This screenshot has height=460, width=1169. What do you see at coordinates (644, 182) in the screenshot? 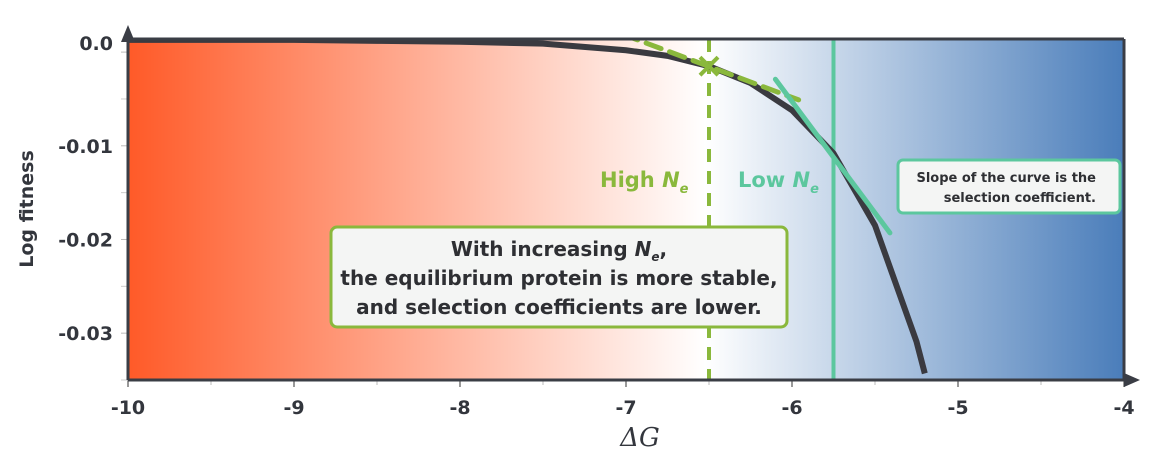
I see `high-ne-label: High Ne` at bounding box center [644, 182].